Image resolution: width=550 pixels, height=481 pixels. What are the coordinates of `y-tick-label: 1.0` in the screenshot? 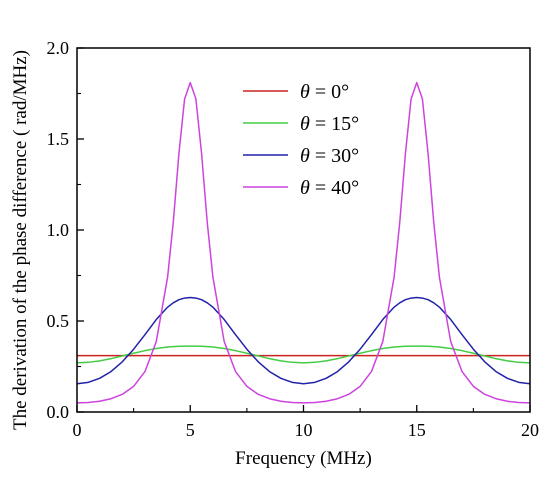 It's located at (58, 230).